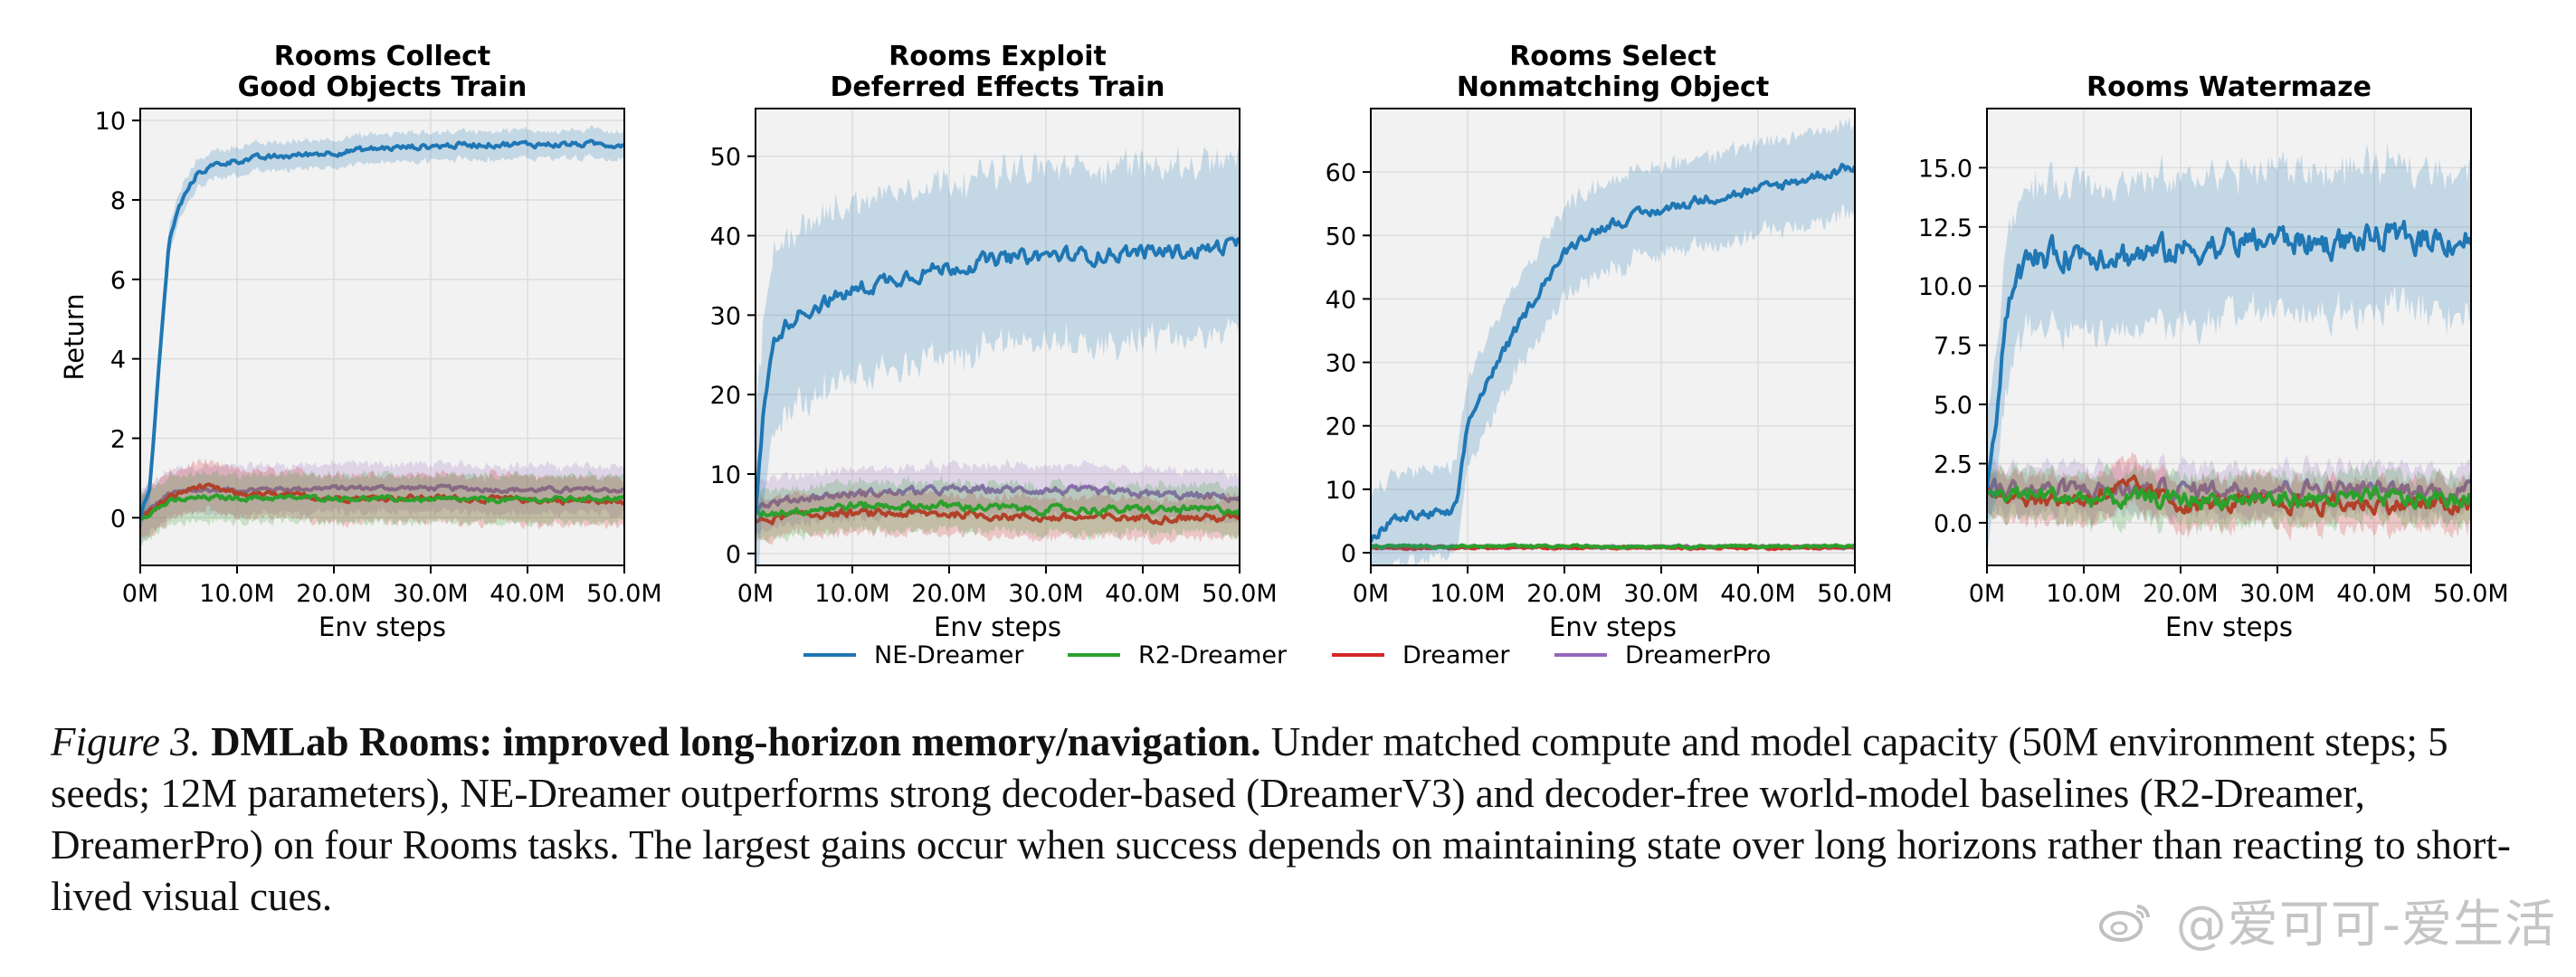 This screenshot has width=2576, height=977. What do you see at coordinates (1945, 228) in the screenshot?
I see `y-tick-label: 12.5` at bounding box center [1945, 228].